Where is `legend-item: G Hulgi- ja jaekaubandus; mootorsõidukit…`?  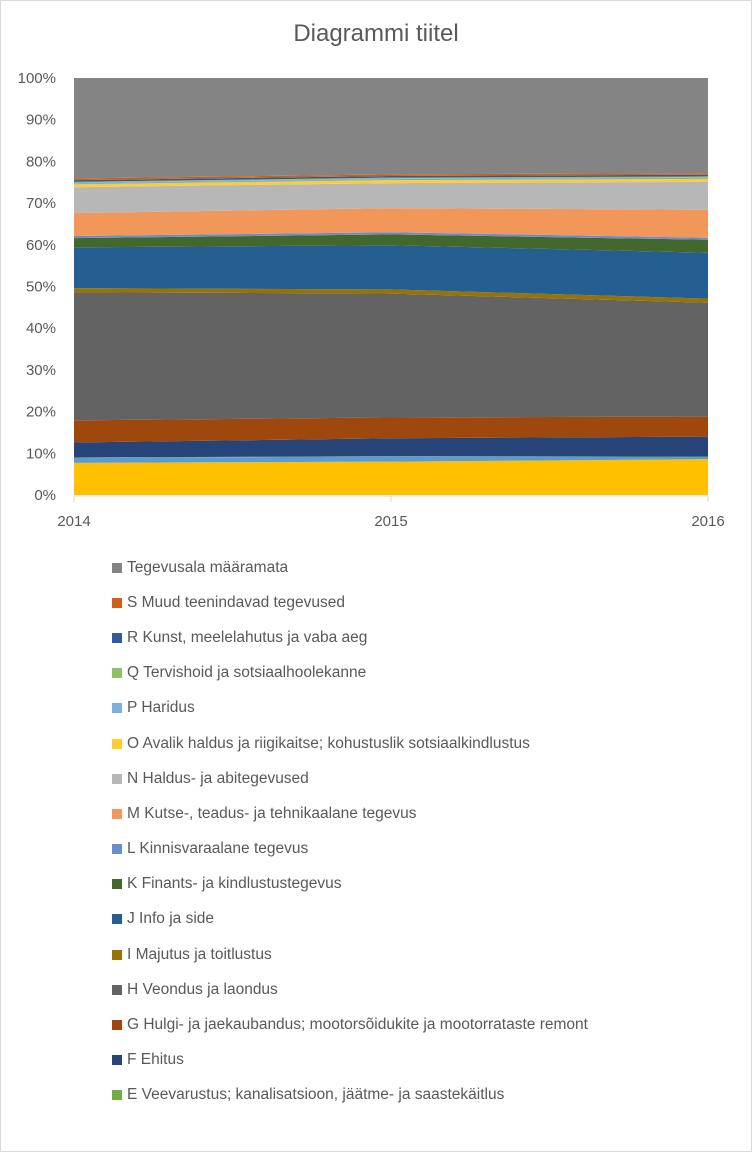
legend-item: G Hulgi- ja jaekaubandus; mootorsõidukit… is located at coordinates (350, 1024).